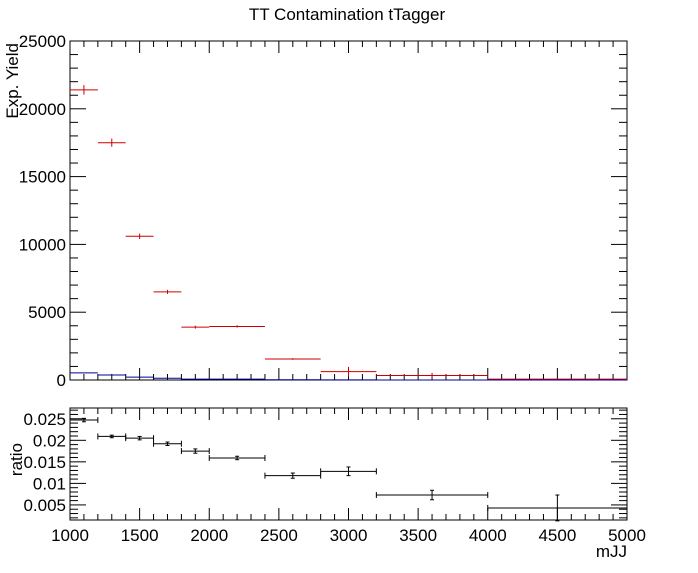 The image size is (698, 573). I want to click on ratio-y-tick-labels: 0.005 0.01 0.015 0.02 0.025, so click(44, 462).